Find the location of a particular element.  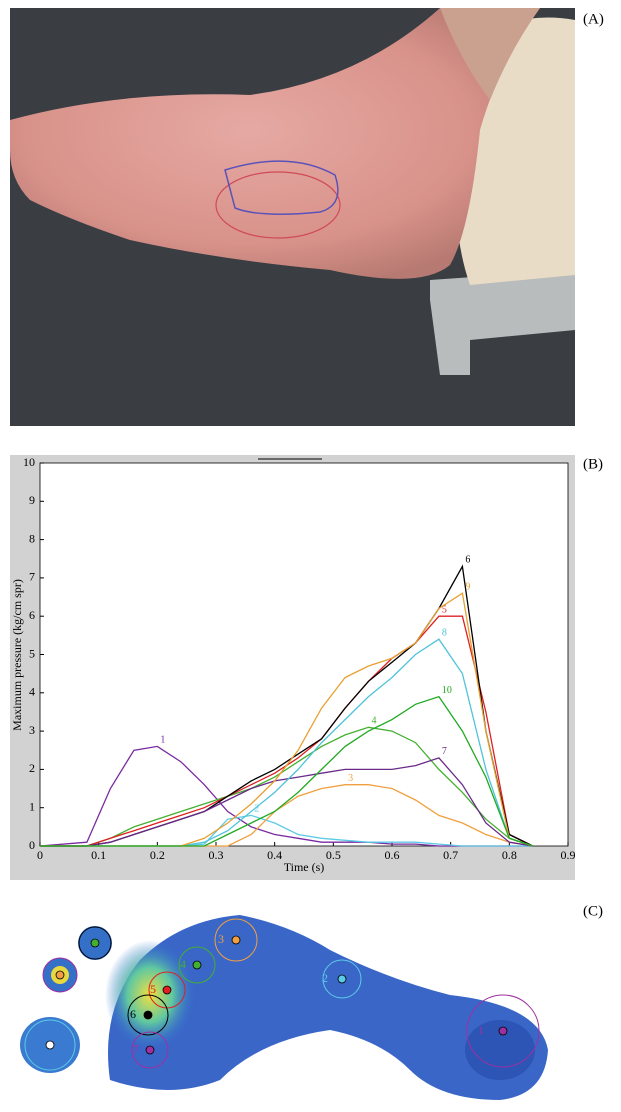

pressure-map is located at coordinates (284, 1007).